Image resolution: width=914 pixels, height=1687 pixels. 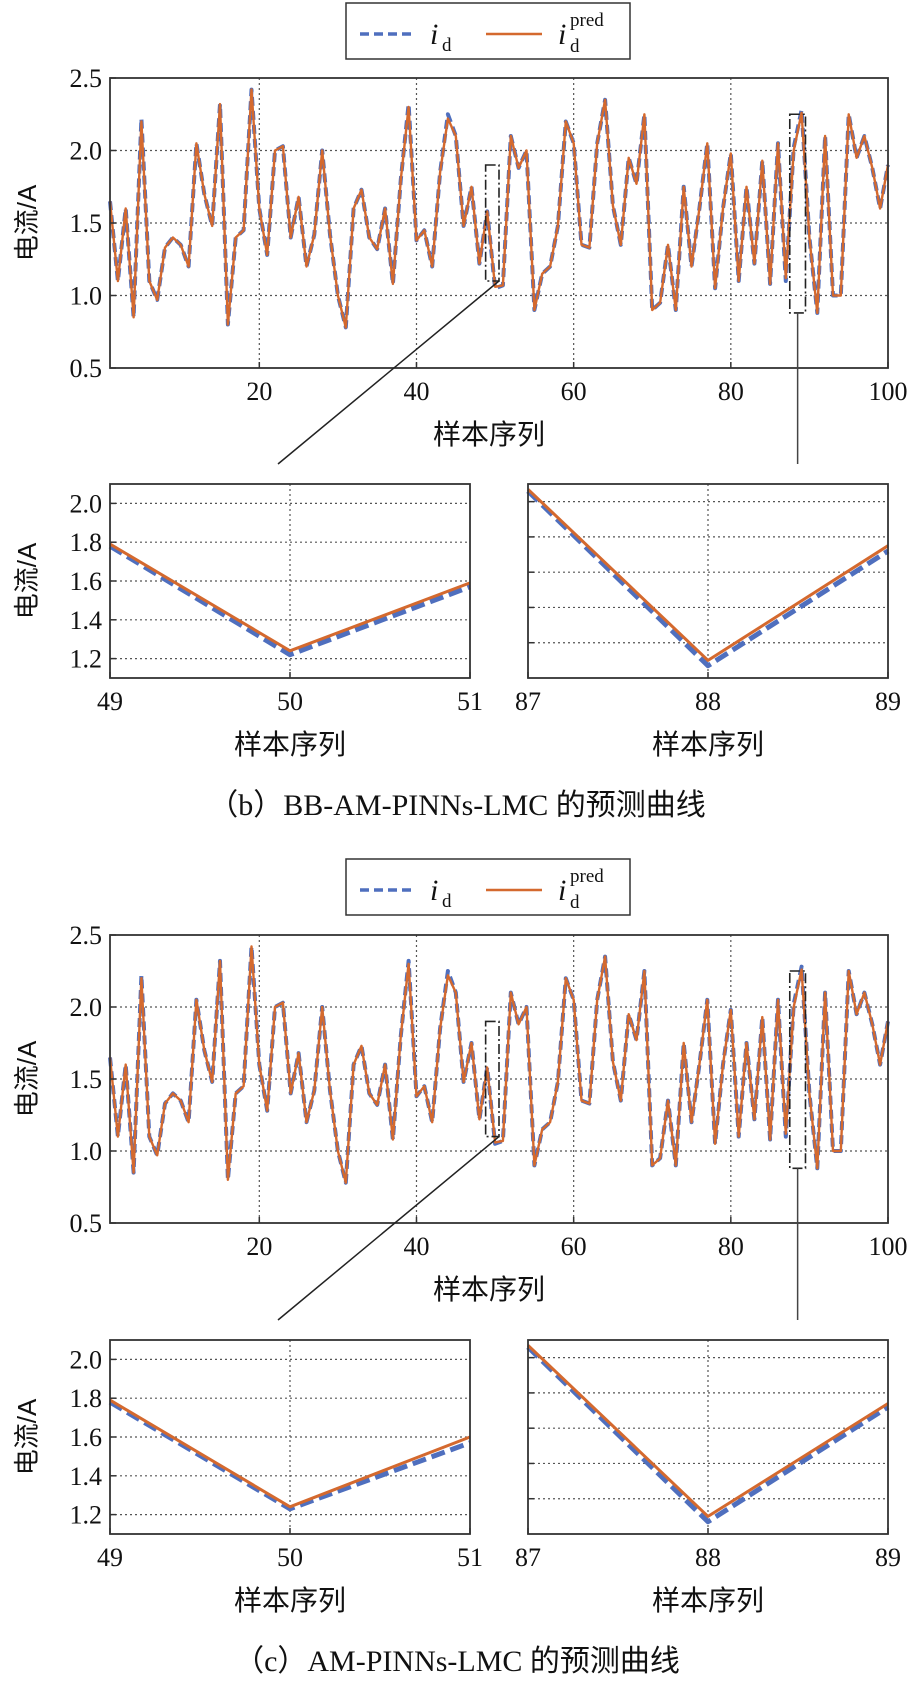 I want to click on zoom-right-1-series-id-pred, so click(x=707, y=1431).